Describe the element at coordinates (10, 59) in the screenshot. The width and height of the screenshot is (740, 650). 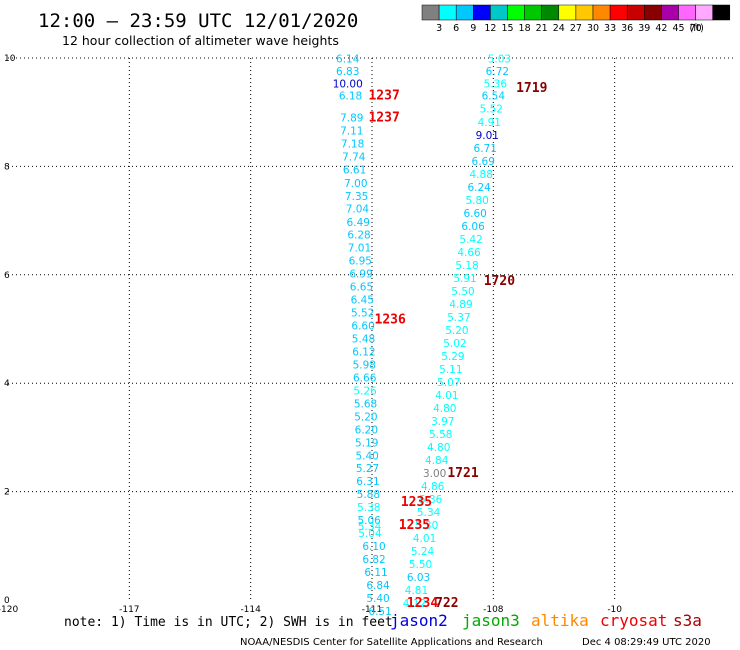
I see `y-tick-label: 10` at that location.